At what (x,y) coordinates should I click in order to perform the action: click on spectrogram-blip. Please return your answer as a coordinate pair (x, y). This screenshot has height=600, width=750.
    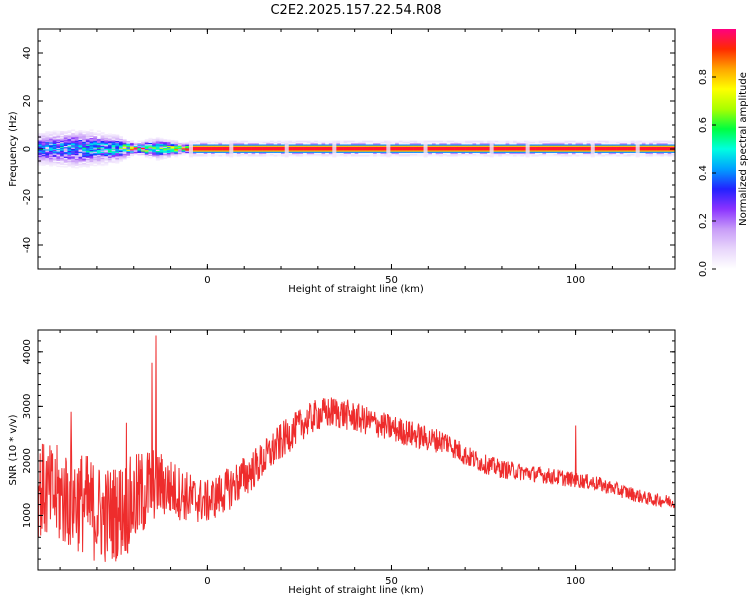
    Looking at the image, I should click on (425, 149).